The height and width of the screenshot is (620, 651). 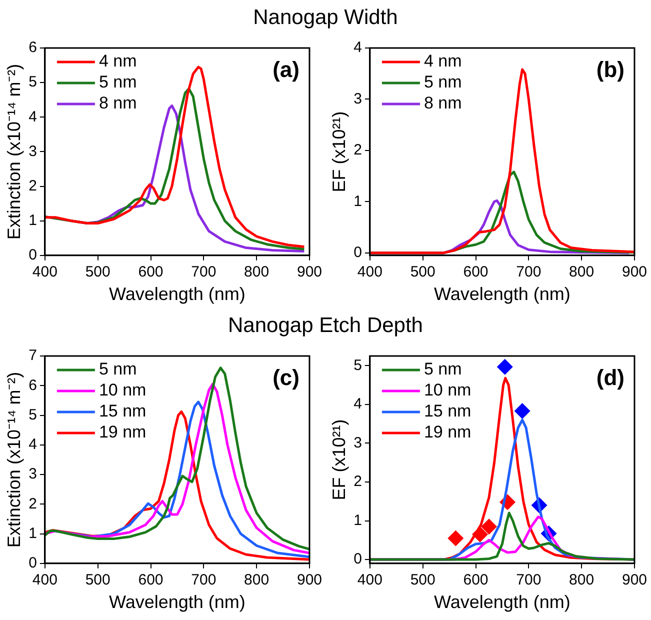 What do you see at coordinates (325, 326) in the screenshot?
I see `chart-title: Nanogap Etch Depth` at bounding box center [325, 326].